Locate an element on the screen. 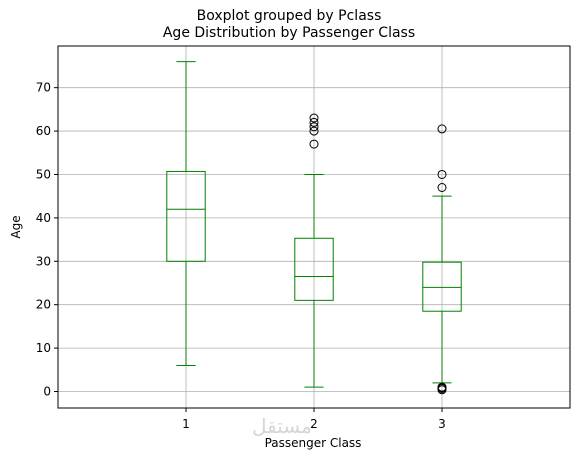  y-tick-label: 50 is located at coordinates (43, 174).